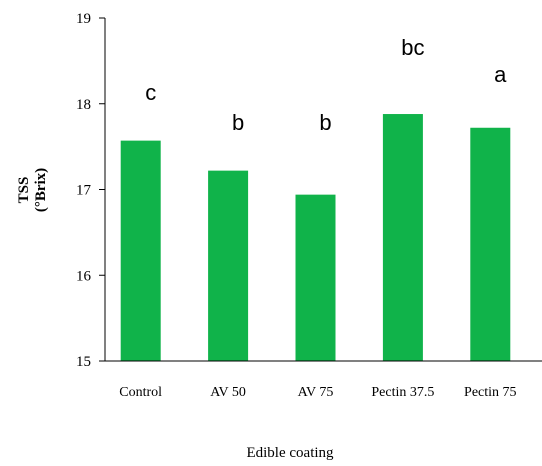 Image resolution: width=542 pixels, height=466 pixels. Describe the element at coordinates (83, 19) in the screenshot. I see `y-tick-label: 19` at that location.